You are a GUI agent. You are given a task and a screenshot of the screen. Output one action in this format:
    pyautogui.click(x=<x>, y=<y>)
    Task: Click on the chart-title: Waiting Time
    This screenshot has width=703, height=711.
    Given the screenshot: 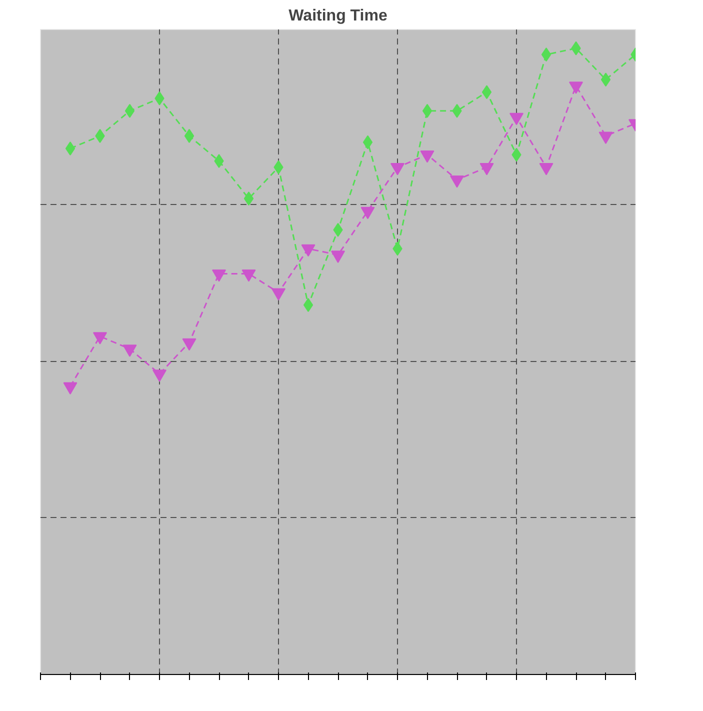 What is the action you would take?
    pyautogui.click(x=338, y=16)
    